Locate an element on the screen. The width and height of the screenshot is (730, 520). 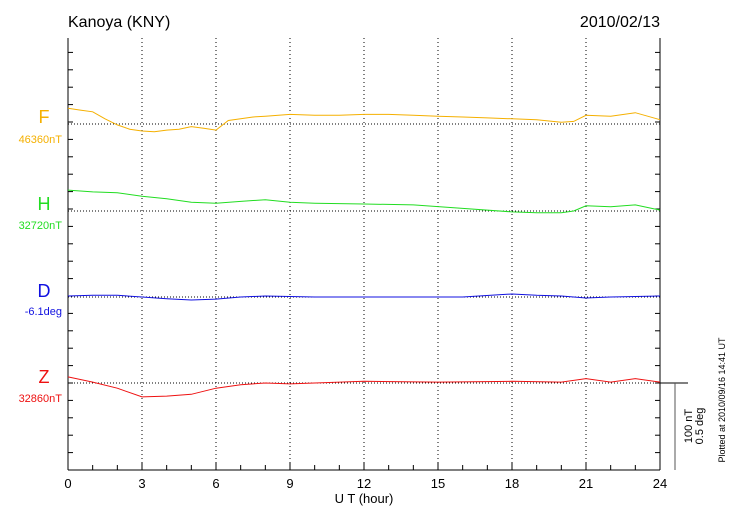
plotted-note: Plotted at 2010/09/16 14:41 UT is located at coordinates (722, 400).